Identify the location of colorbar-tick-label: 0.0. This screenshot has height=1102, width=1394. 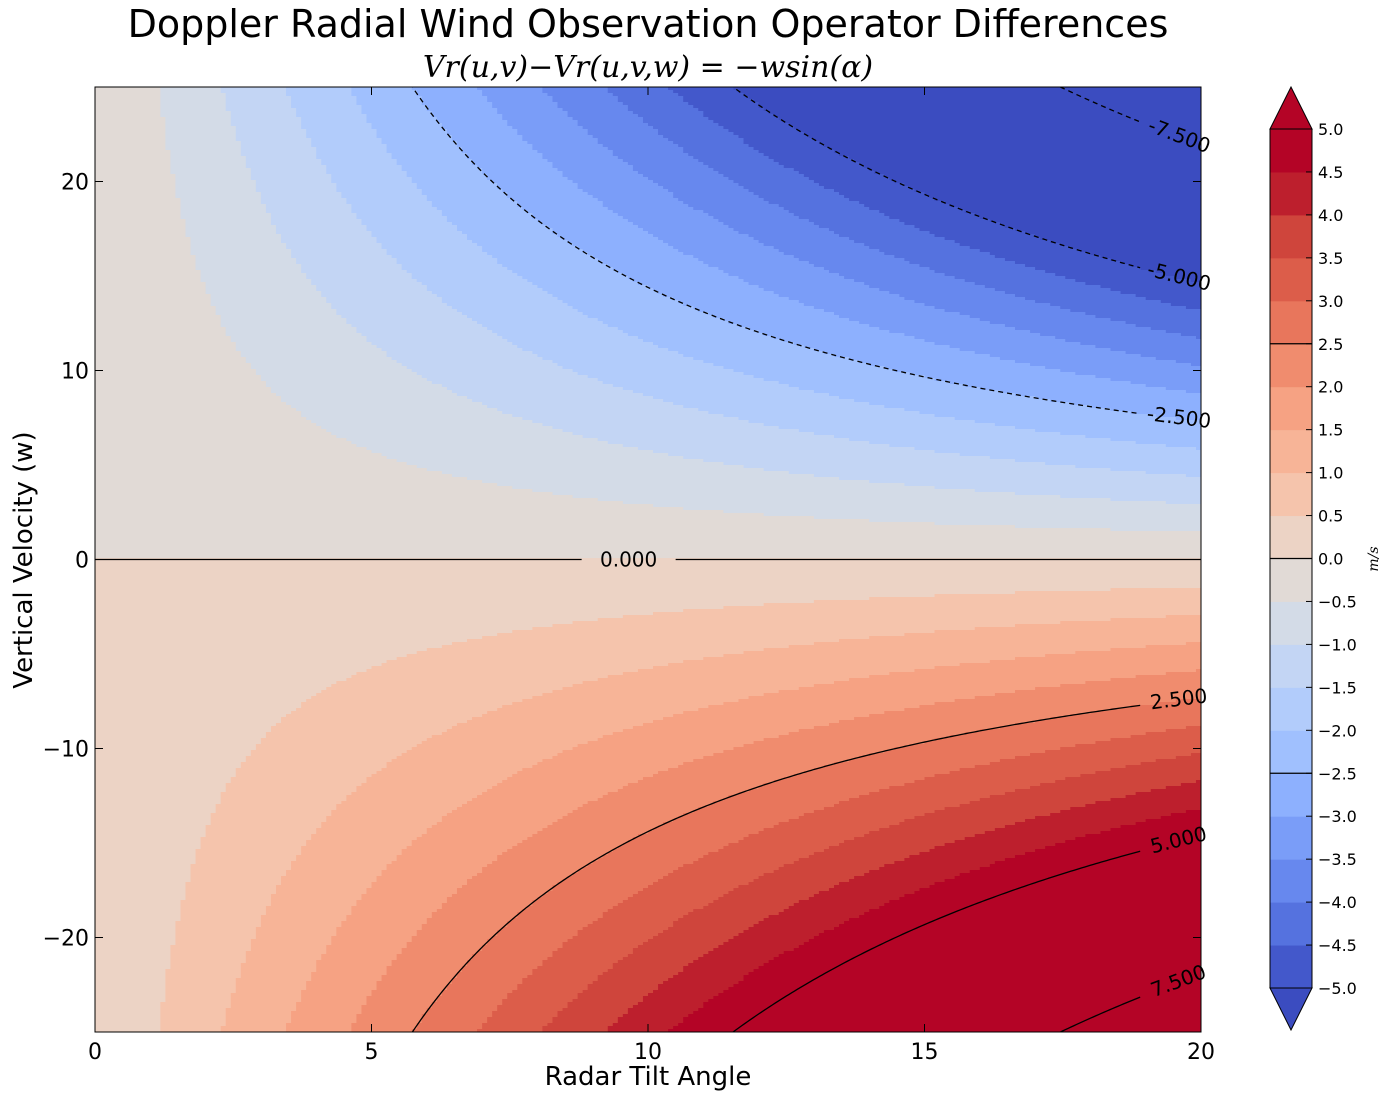
(1330, 559).